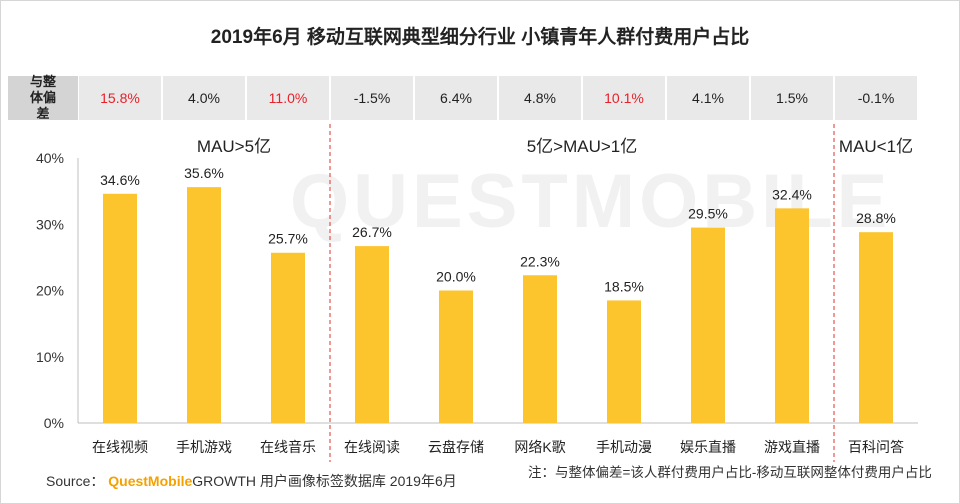  Describe the element at coordinates (50, 224) in the screenshot. I see `y-tick-label: 30%` at that location.